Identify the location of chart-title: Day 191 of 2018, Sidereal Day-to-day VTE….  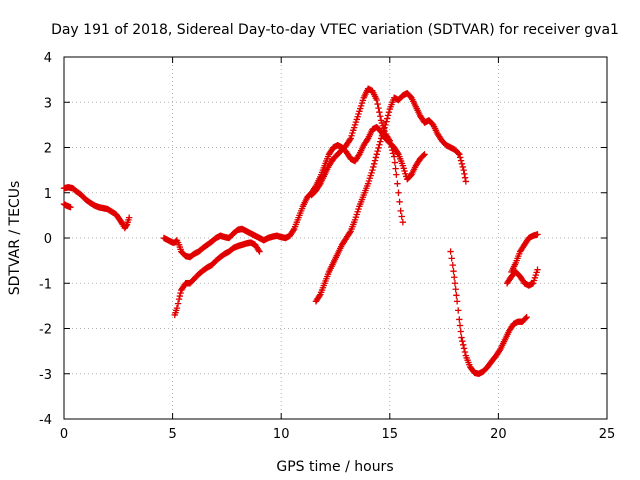
(335, 30).